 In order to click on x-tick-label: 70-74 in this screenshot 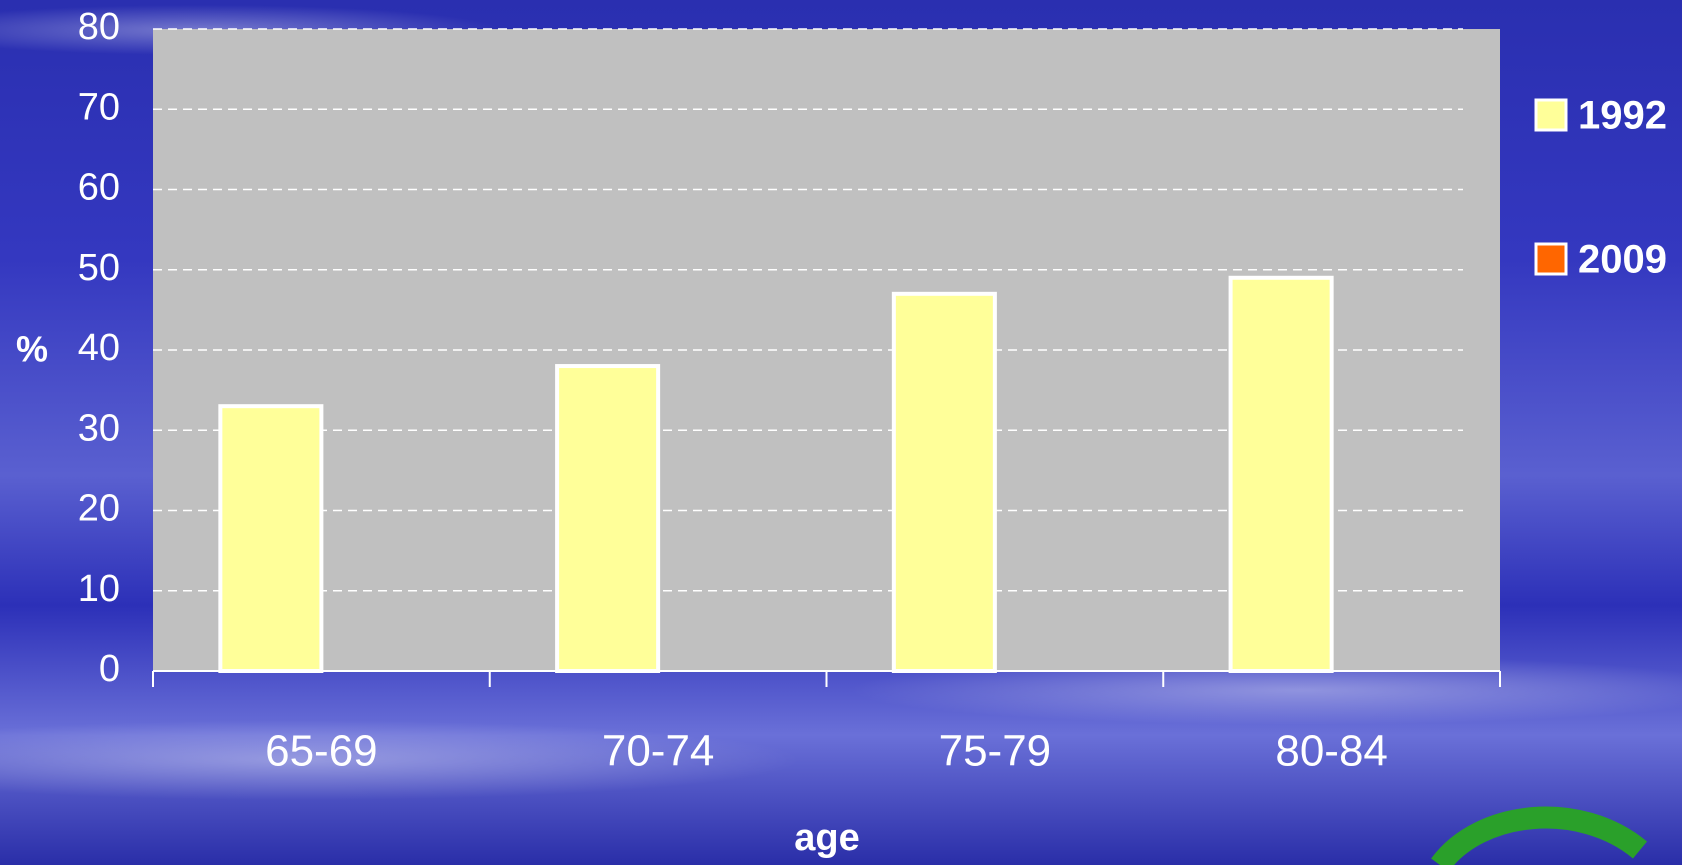, I will do `click(658, 751)`.